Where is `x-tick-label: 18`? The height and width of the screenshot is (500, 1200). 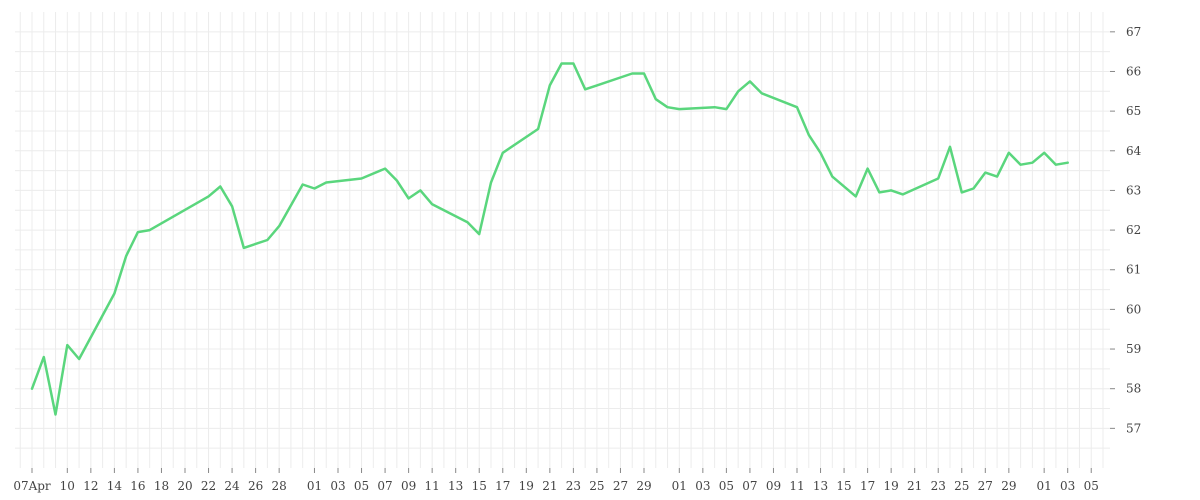 x-tick-label: 18 is located at coordinates (161, 486).